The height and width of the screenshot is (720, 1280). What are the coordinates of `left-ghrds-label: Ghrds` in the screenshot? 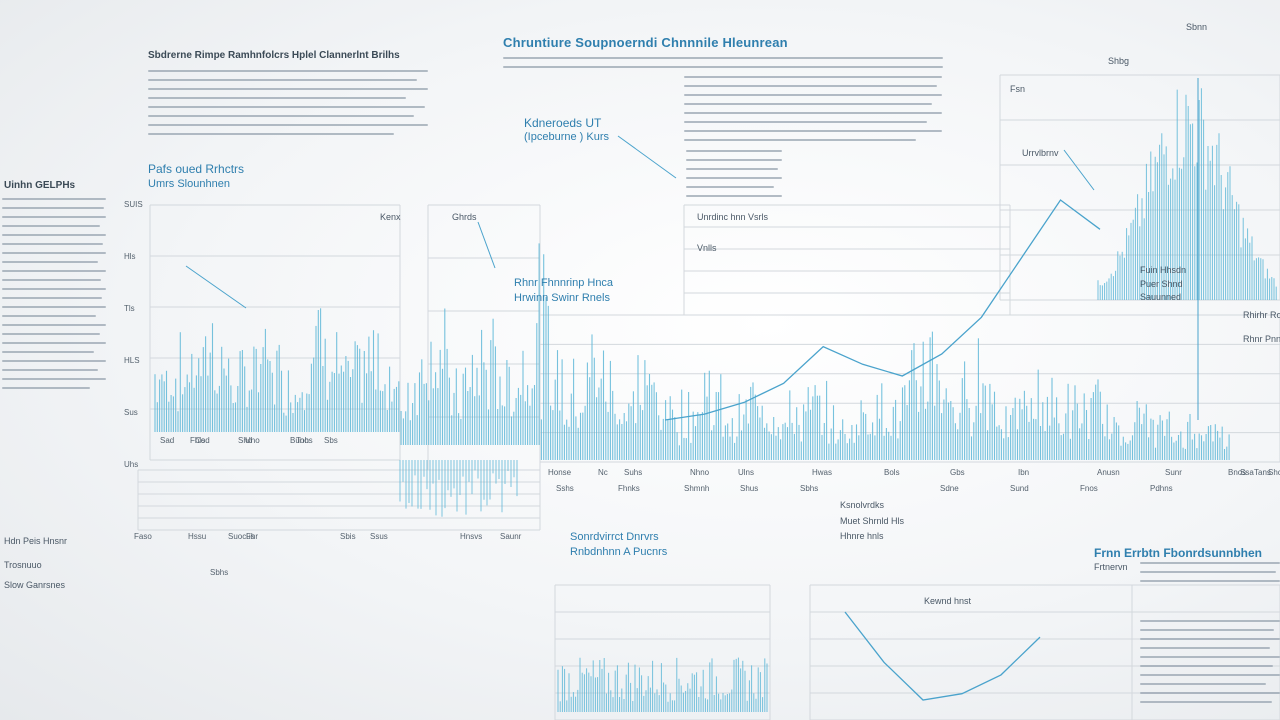 It's located at (464, 217).